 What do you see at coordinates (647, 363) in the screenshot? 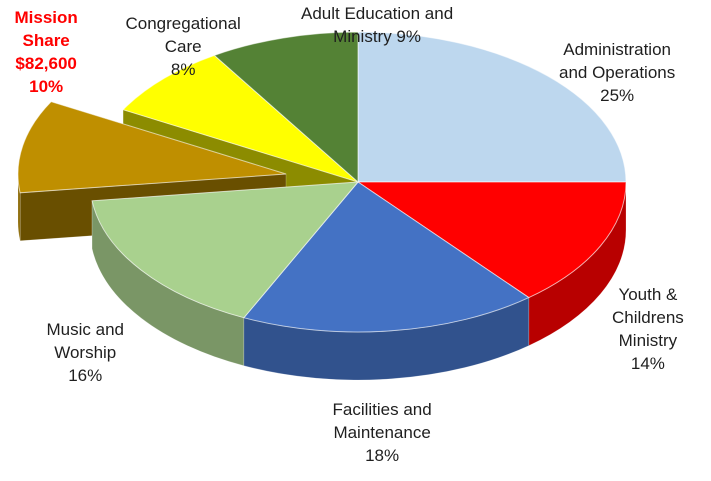
I see `slice-label-line: 14%` at bounding box center [647, 363].